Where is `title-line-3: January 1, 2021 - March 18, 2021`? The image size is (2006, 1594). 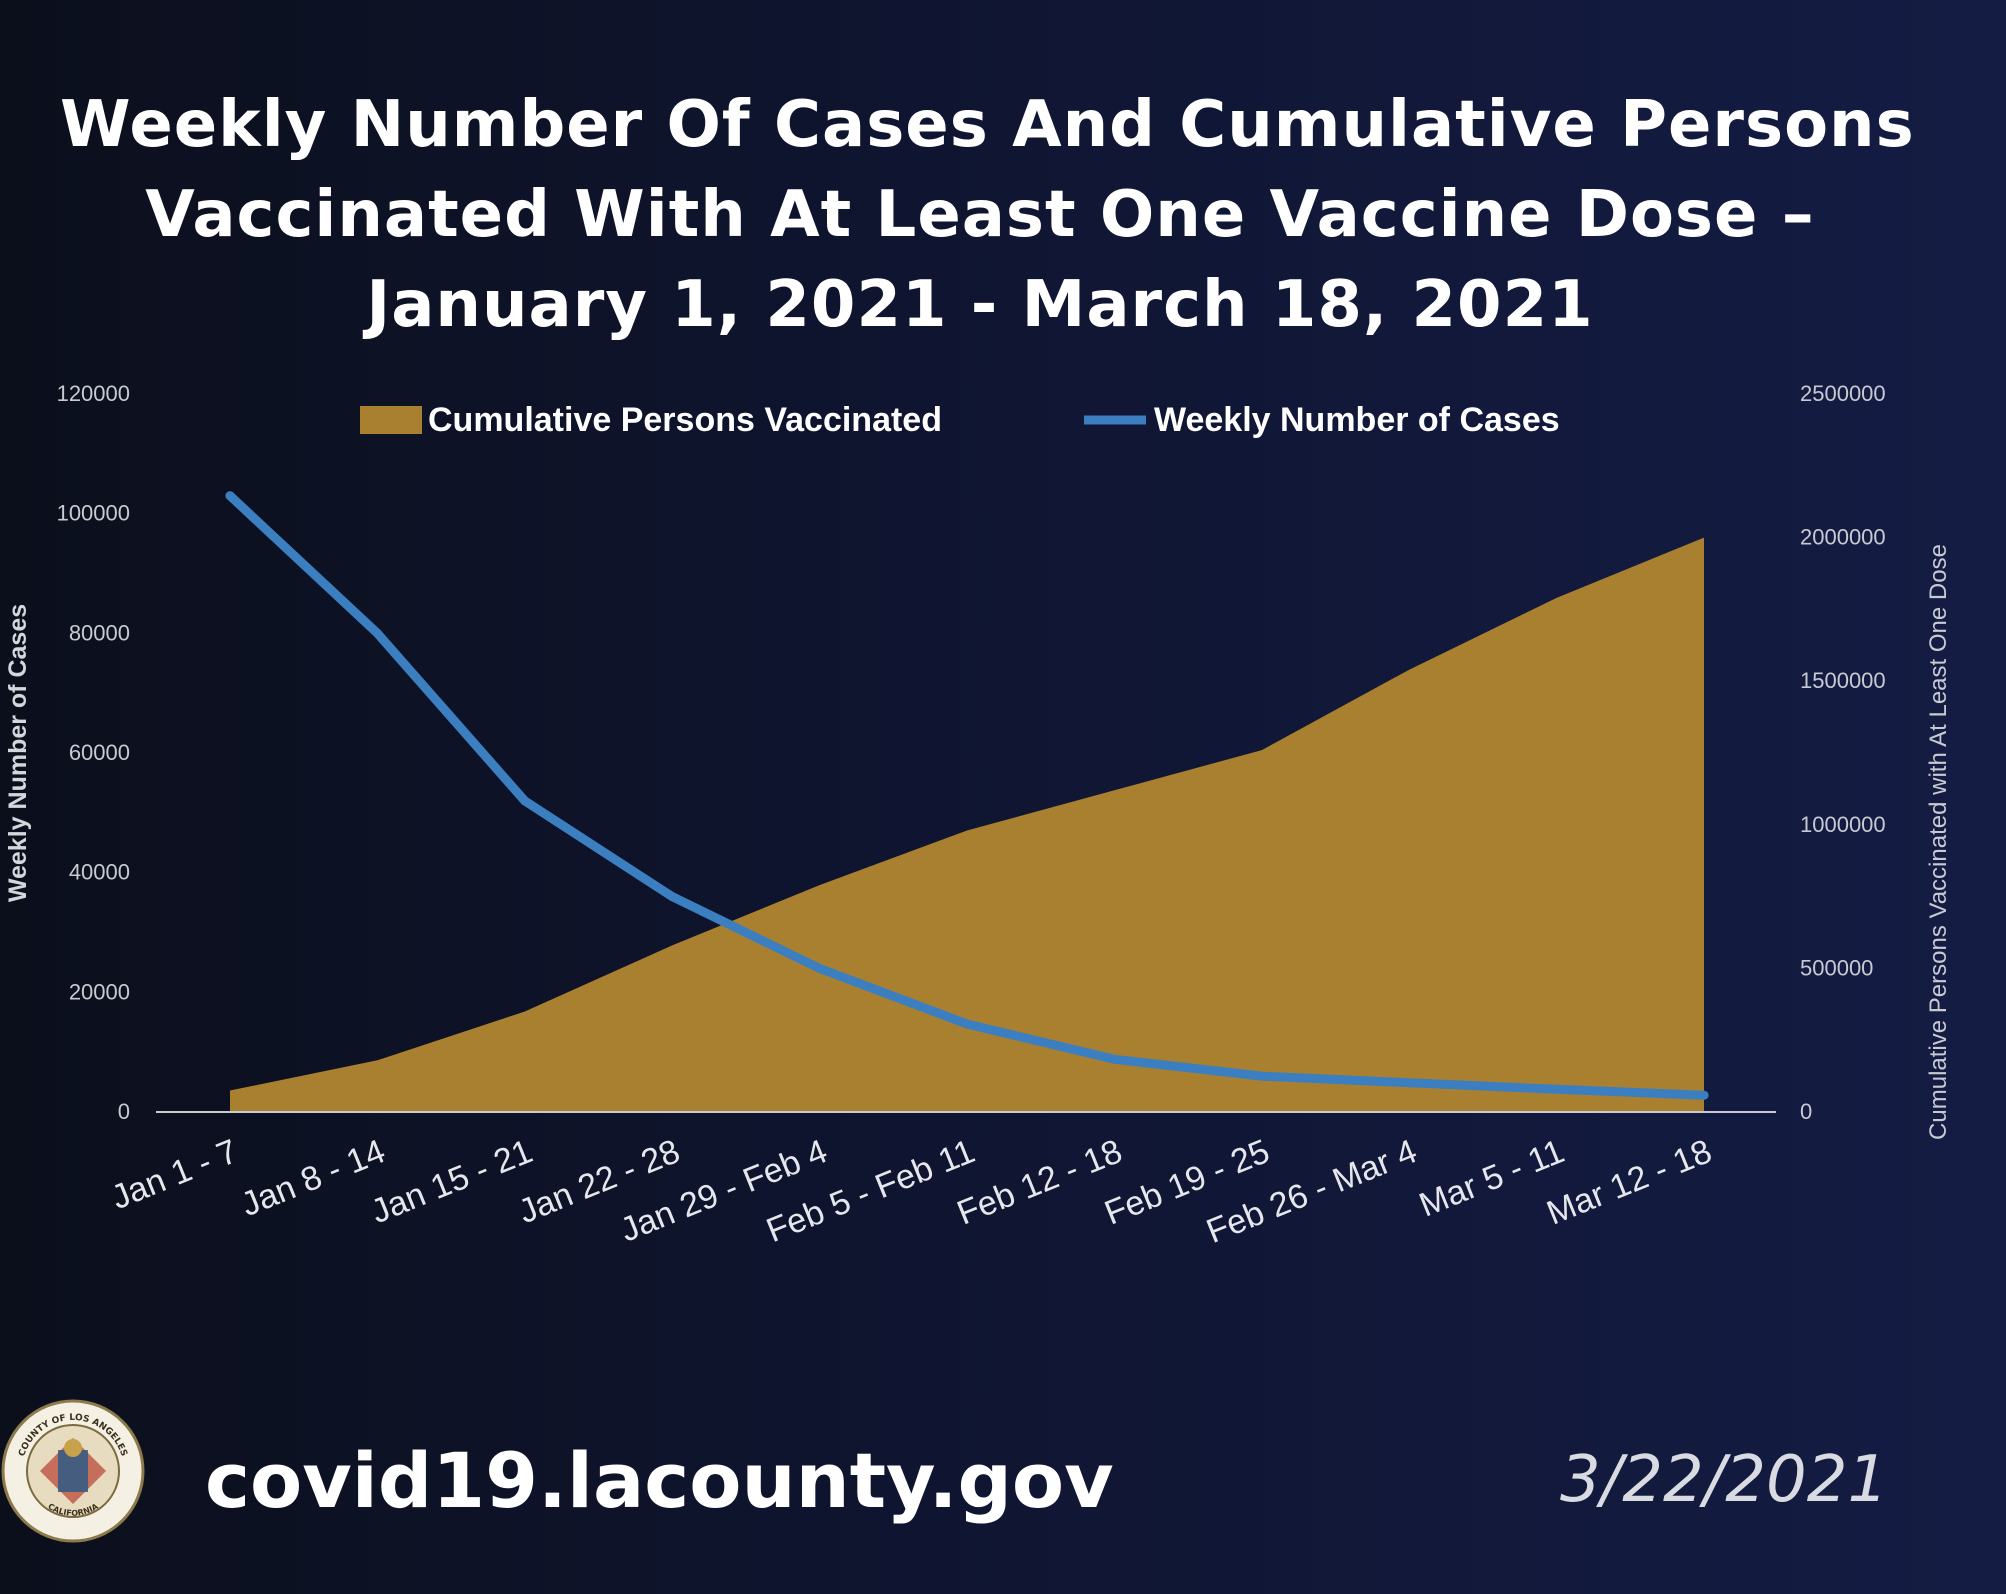 title-line-3: January 1, 2021 - March 18, 2021 is located at coordinates (980, 305).